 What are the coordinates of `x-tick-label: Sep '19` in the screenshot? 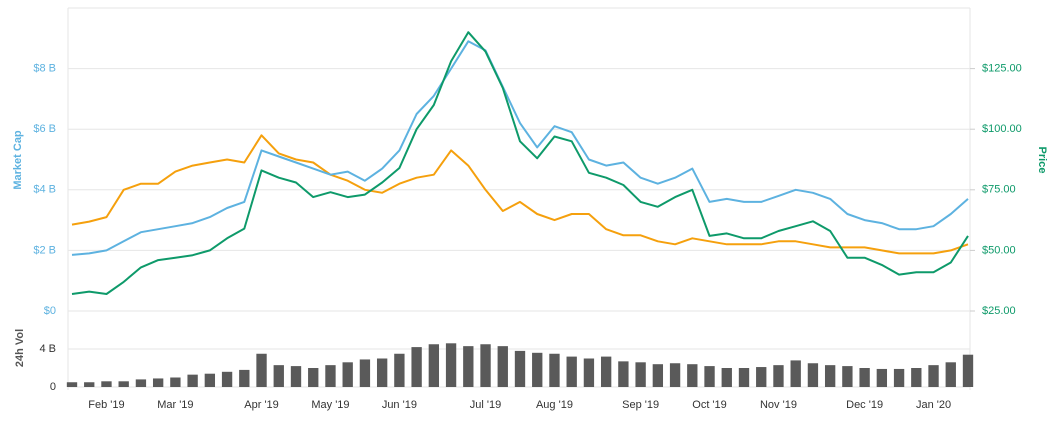 It's located at (640, 405).